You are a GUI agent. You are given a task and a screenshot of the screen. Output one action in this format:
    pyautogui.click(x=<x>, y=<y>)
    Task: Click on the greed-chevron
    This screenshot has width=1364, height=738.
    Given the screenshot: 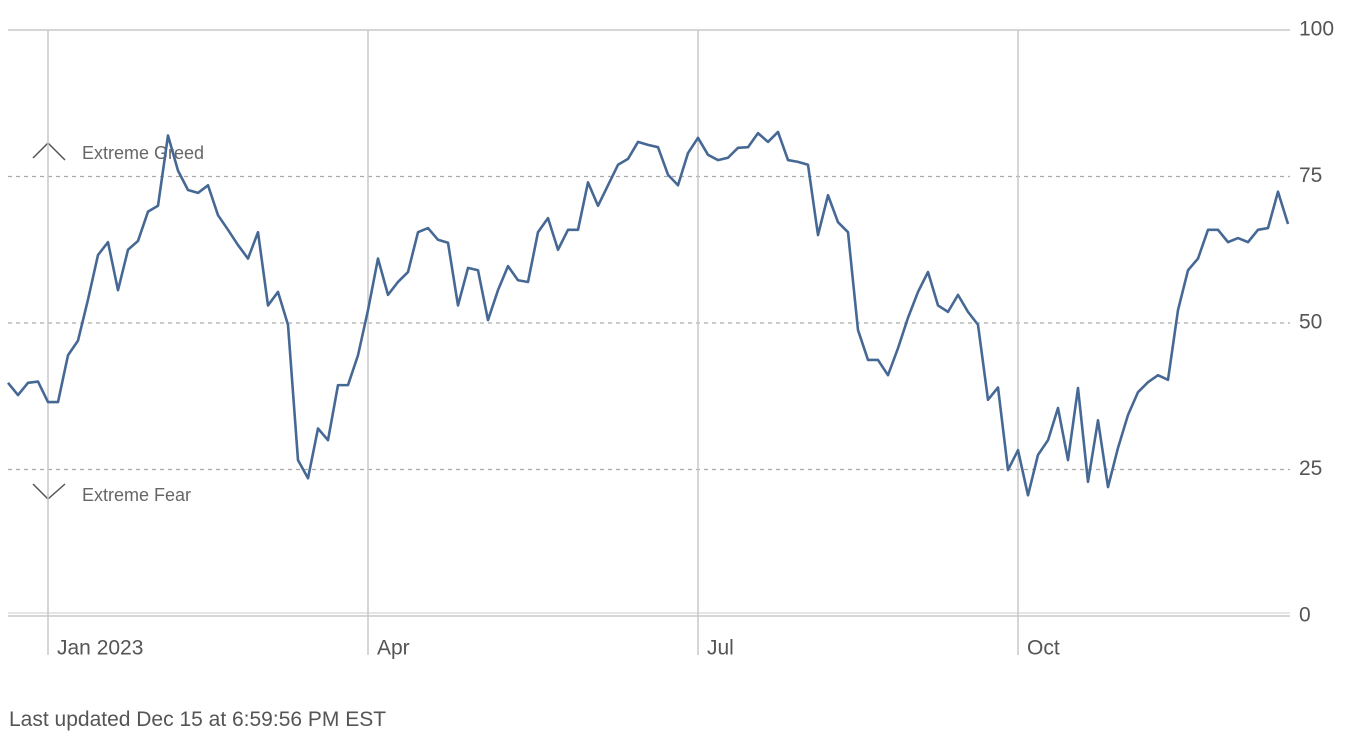 What is the action you would take?
    pyautogui.click(x=49, y=151)
    